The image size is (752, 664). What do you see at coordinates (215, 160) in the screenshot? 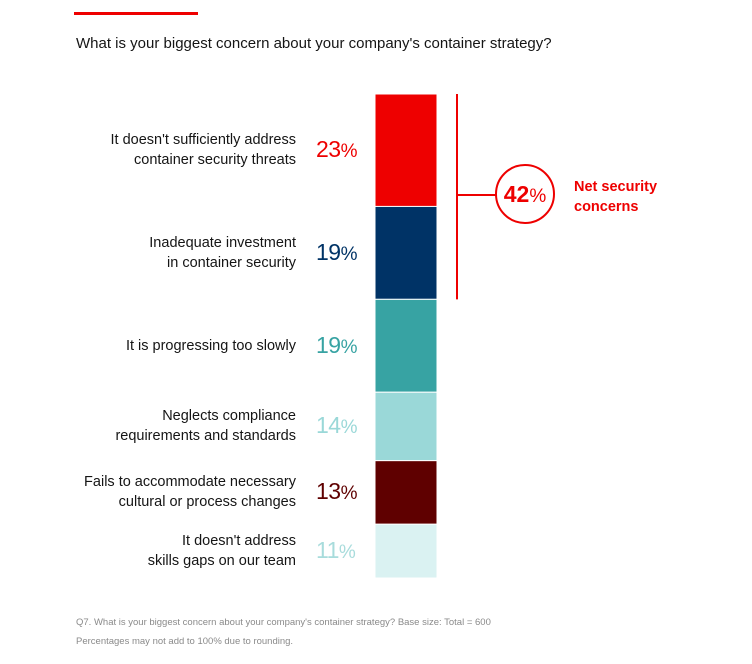
I see `category-label-line: container security threats` at bounding box center [215, 160].